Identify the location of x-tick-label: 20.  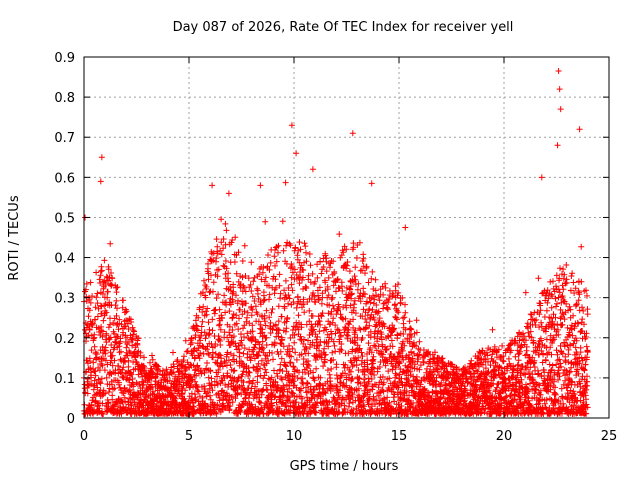
(504, 436).